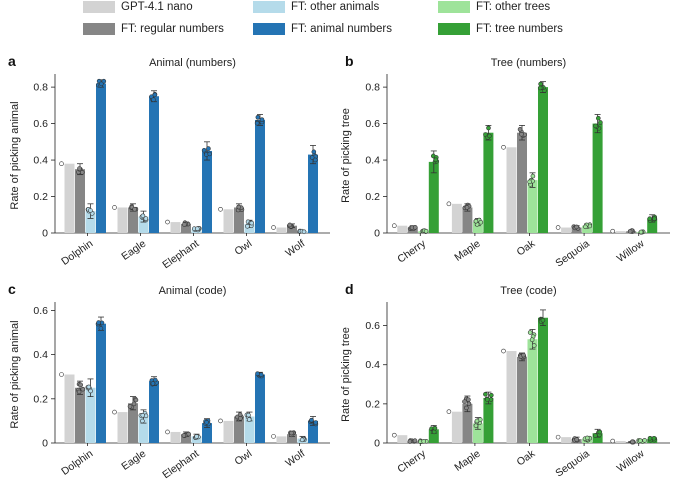 The image size is (685, 490). I want to click on legend-item-gpt41-nano: GPT-4.1 nano, so click(138, 7).